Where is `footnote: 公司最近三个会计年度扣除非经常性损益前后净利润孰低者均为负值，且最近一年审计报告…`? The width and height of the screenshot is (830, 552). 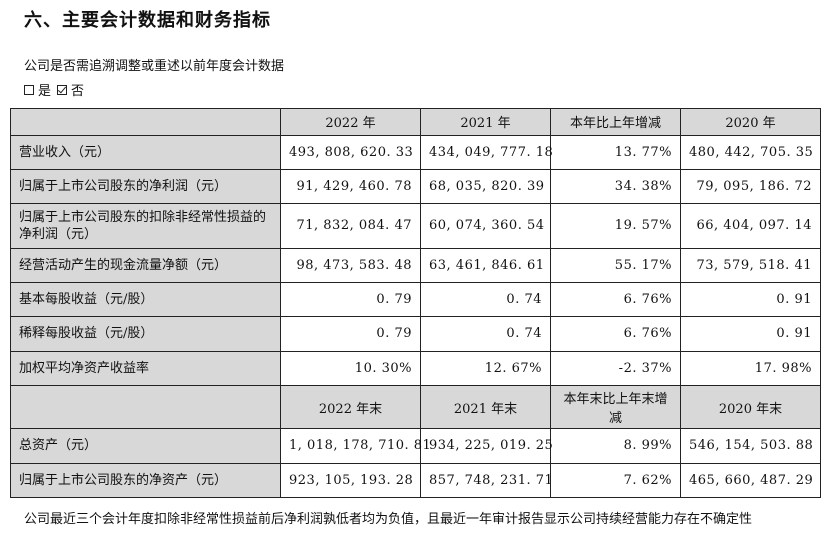 footnote: 公司最近三个会计年度扣除非经常性损益前后净利润孰低者均为负值，且最近一年审计报告… is located at coordinates (388, 519).